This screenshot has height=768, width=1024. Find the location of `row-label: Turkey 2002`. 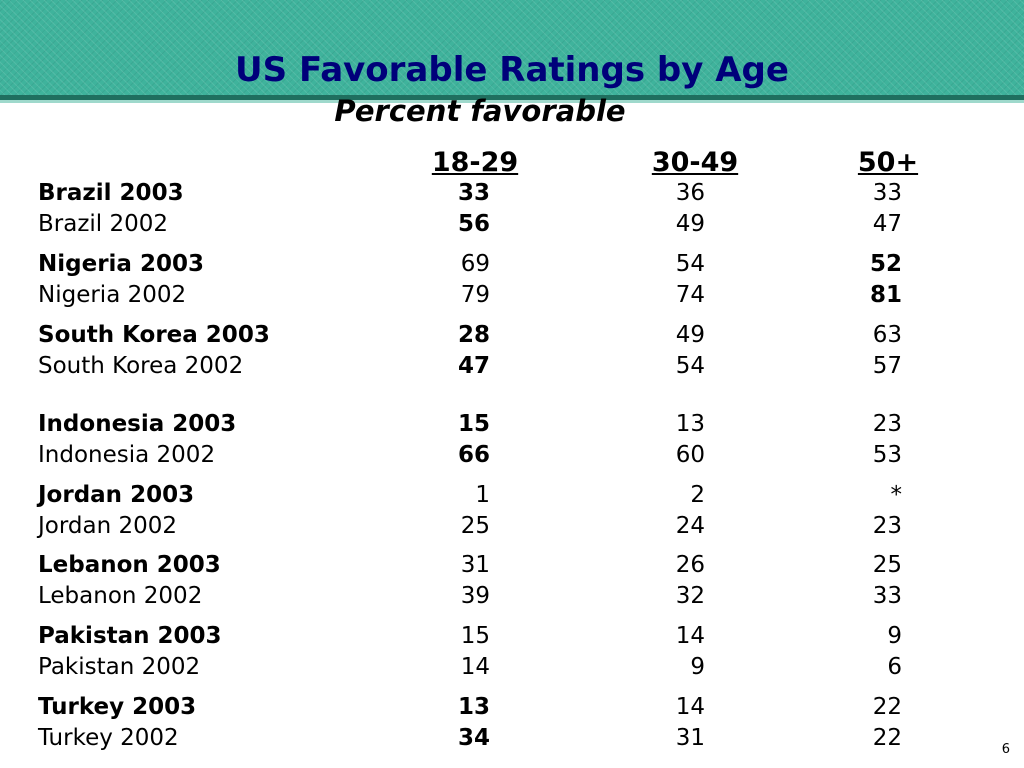

row-label: Turkey 2002 is located at coordinates (108, 738).